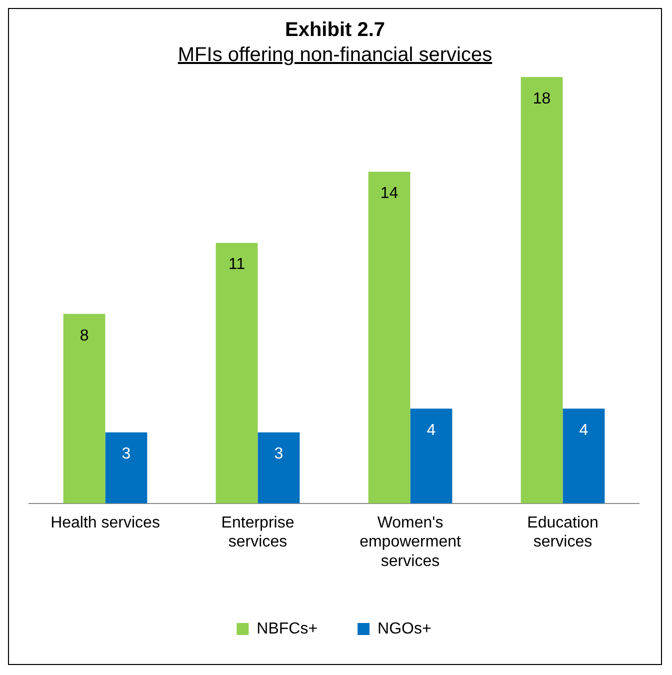 This screenshot has width=672, height=675. Describe the element at coordinates (335, 30) in the screenshot. I see `chart-title: Exhibit 2.7` at that location.